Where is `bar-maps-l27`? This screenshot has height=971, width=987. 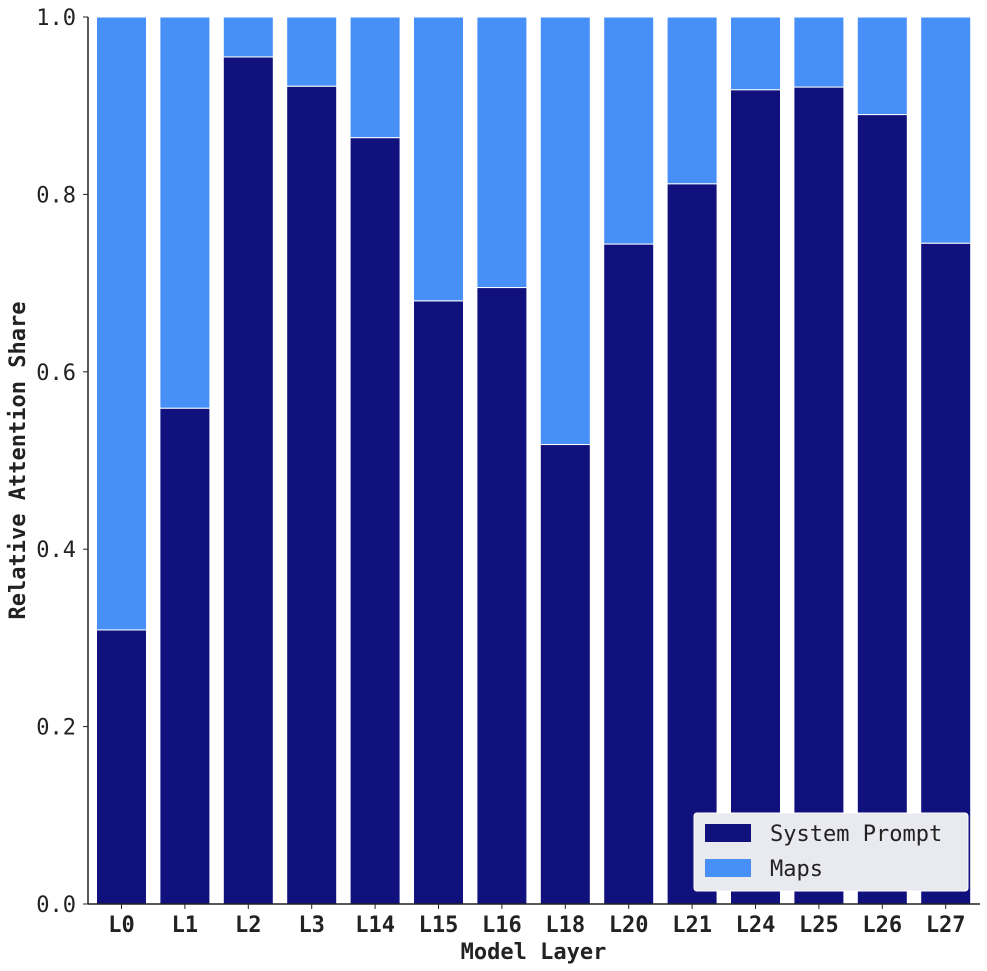 bar-maps-l27 is located at coordinates (946, 130).